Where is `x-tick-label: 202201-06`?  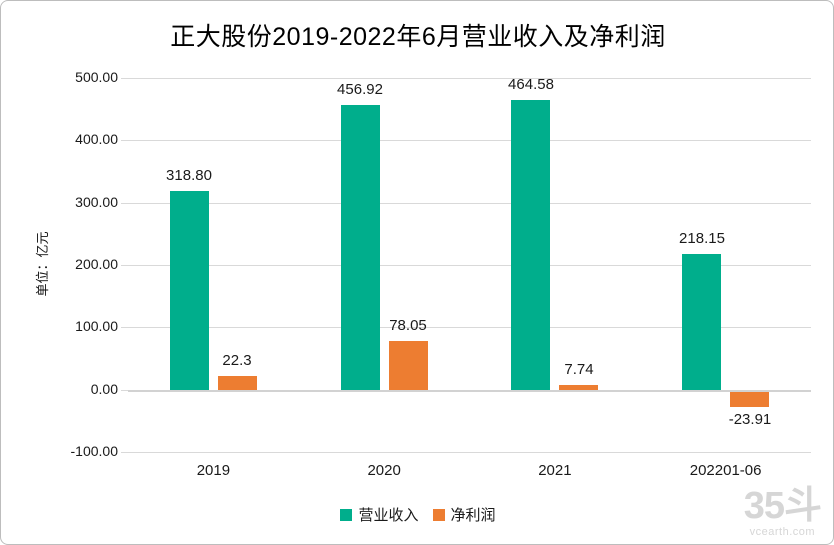
x-tick-label: 202201-06 is located at coordinates (725, 470).